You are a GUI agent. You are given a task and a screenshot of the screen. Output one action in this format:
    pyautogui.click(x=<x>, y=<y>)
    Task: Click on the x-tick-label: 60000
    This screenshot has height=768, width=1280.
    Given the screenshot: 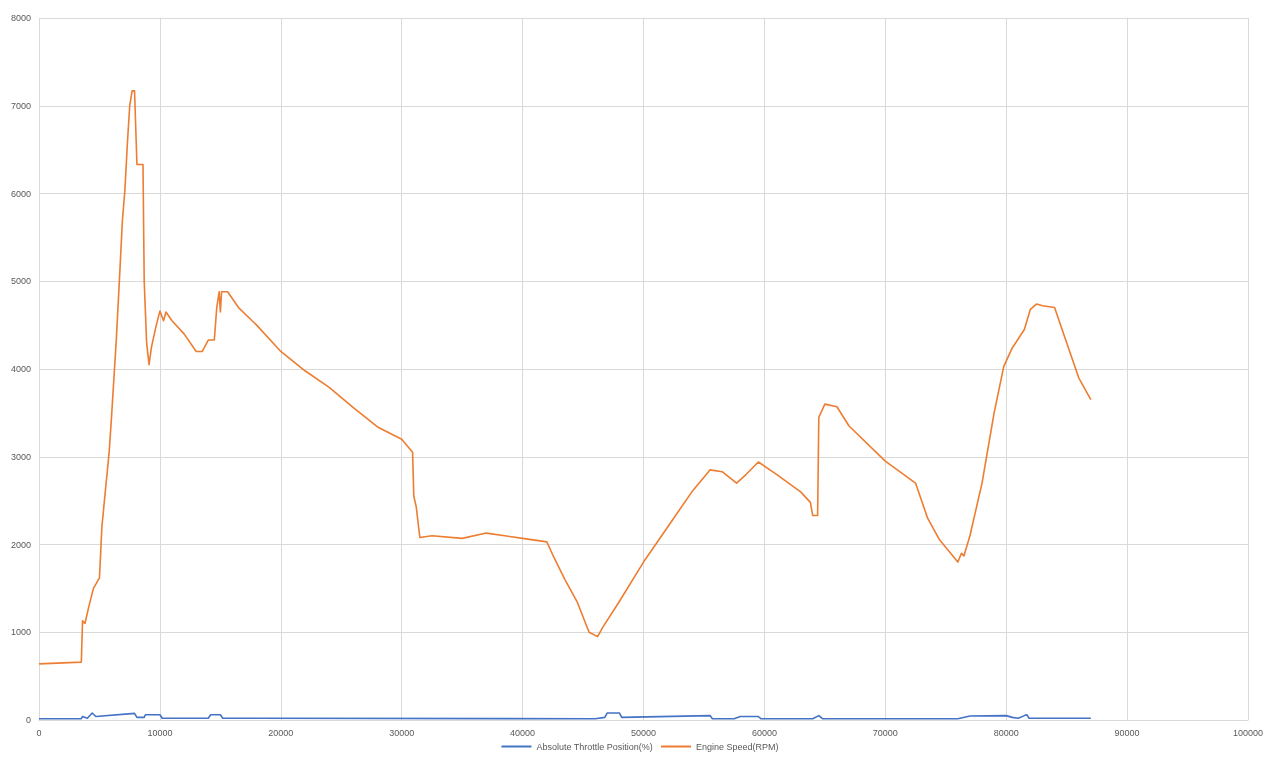 What is the action you would take?
    pyautogui.click(x=764, y=732)
    